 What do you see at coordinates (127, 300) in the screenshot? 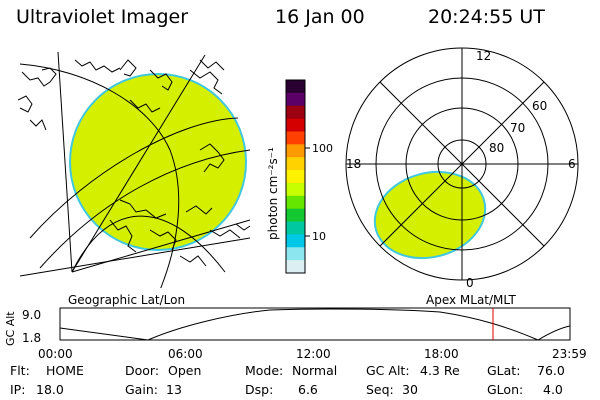
I see `geo-panel-label: Geographic Lat/Lon` at bounding box center [127, 300].